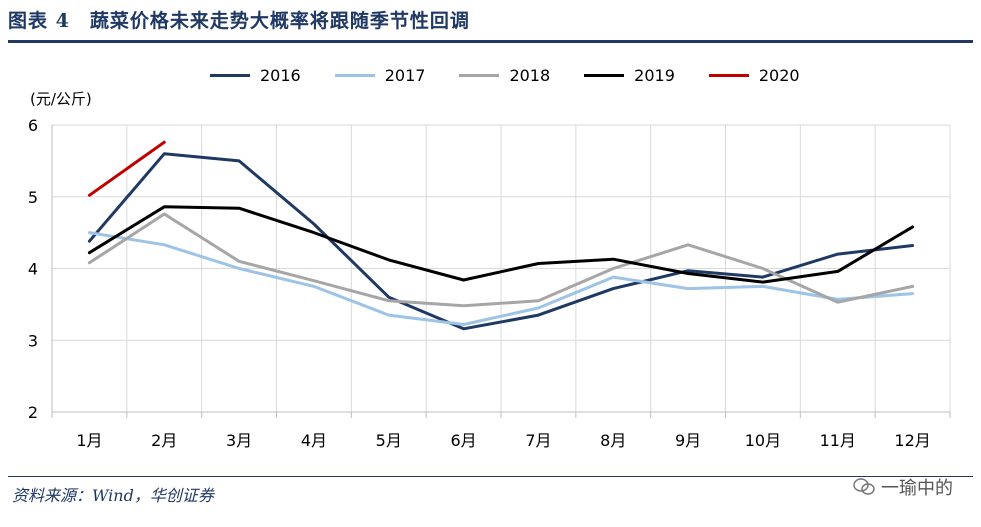 Image resolution: width=981 pixels, height=527 pixels. What do you see at coordinates (754, 75) in the screenshot?
I see `legend-item-2020: 2020` at bounding box center [754, 75].